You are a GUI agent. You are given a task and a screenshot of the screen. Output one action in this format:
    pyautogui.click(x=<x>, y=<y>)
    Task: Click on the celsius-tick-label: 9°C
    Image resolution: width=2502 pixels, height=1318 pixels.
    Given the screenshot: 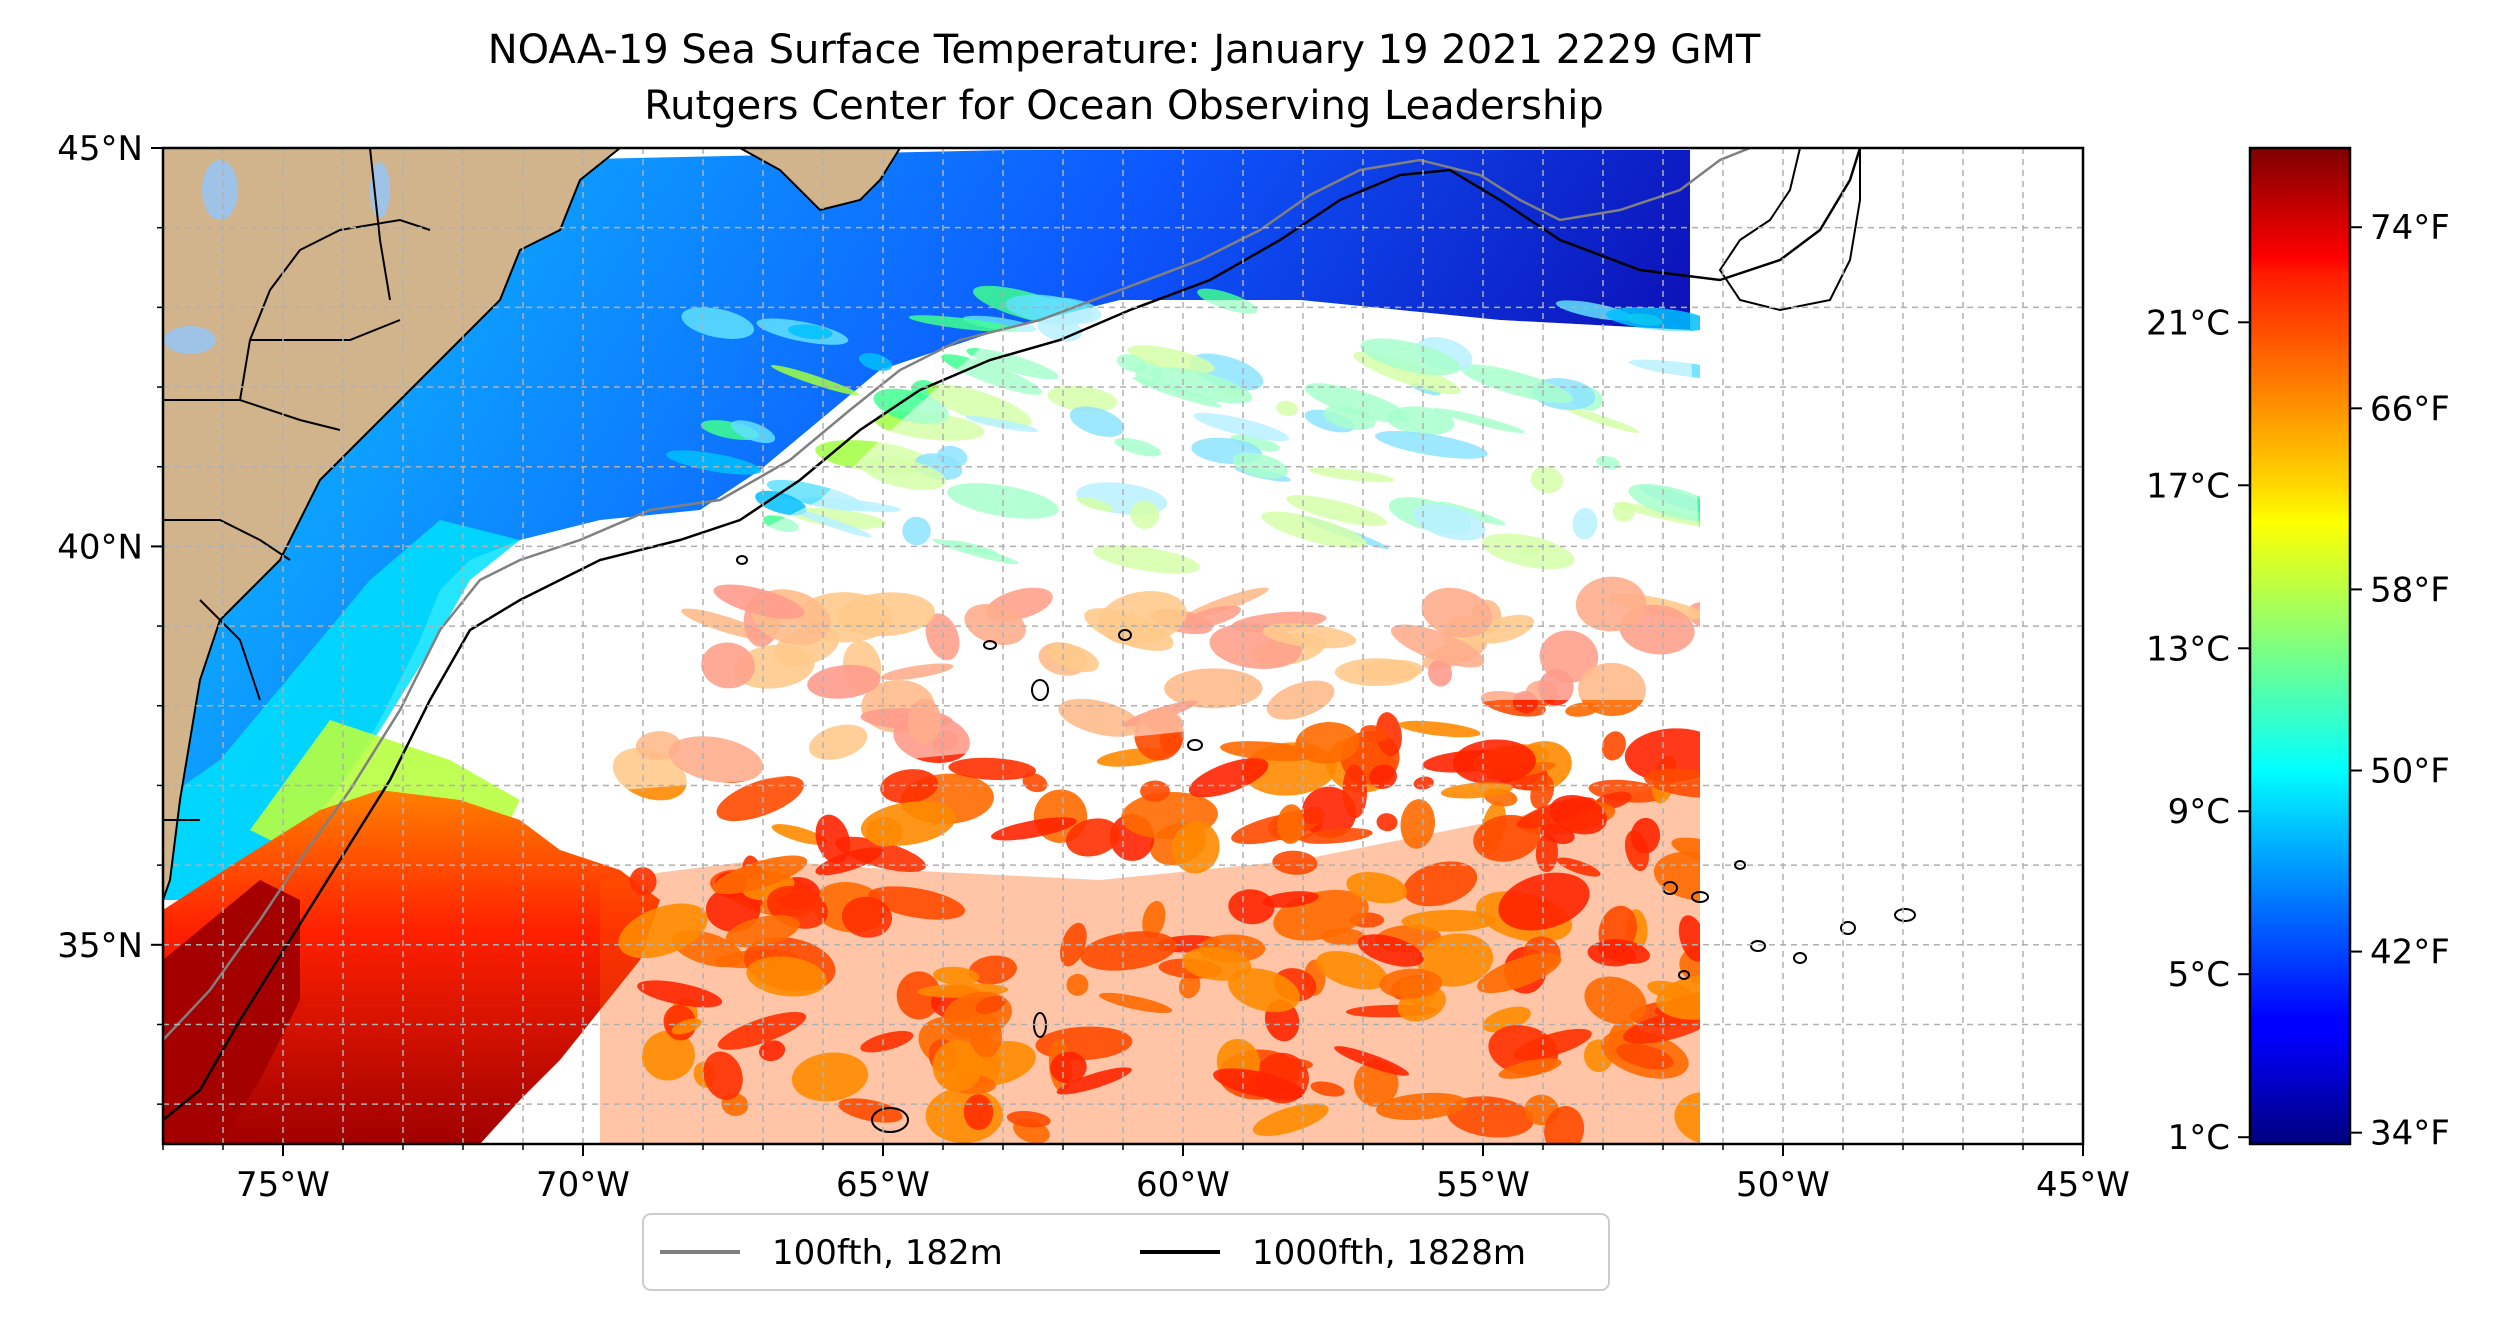 What is the action you would take?
    pyautogui.click(x=2199, y=812)
    